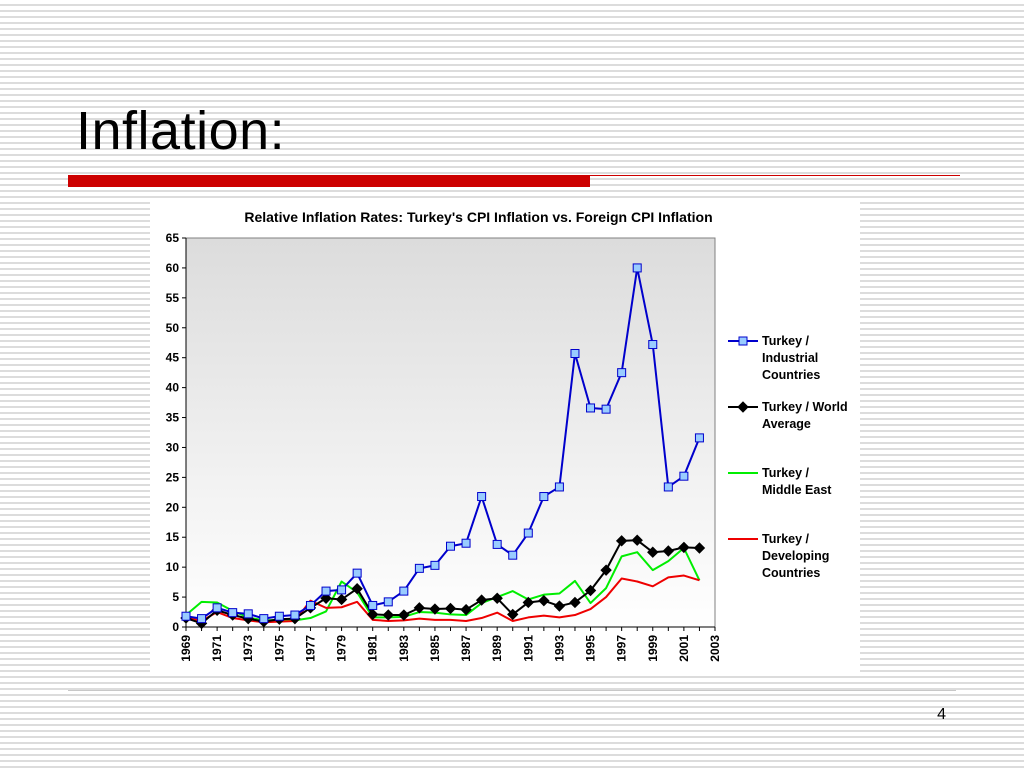  I want to click on slide-number: 4, so click(941, 714).